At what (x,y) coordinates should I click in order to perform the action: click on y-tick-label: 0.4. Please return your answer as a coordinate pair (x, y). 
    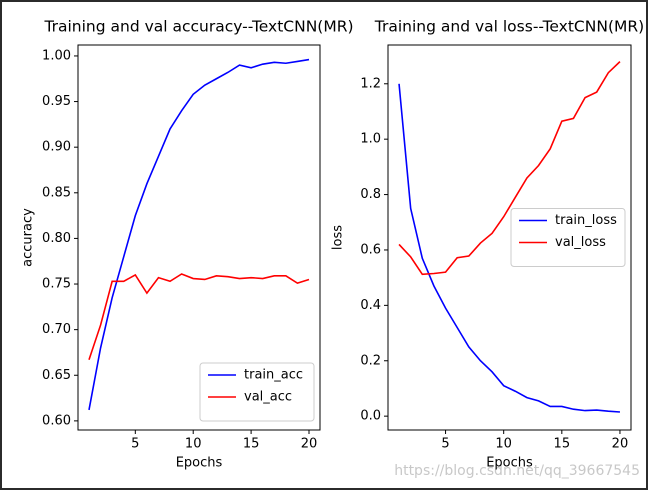
    Looking at the image, I should click on (370, 305).